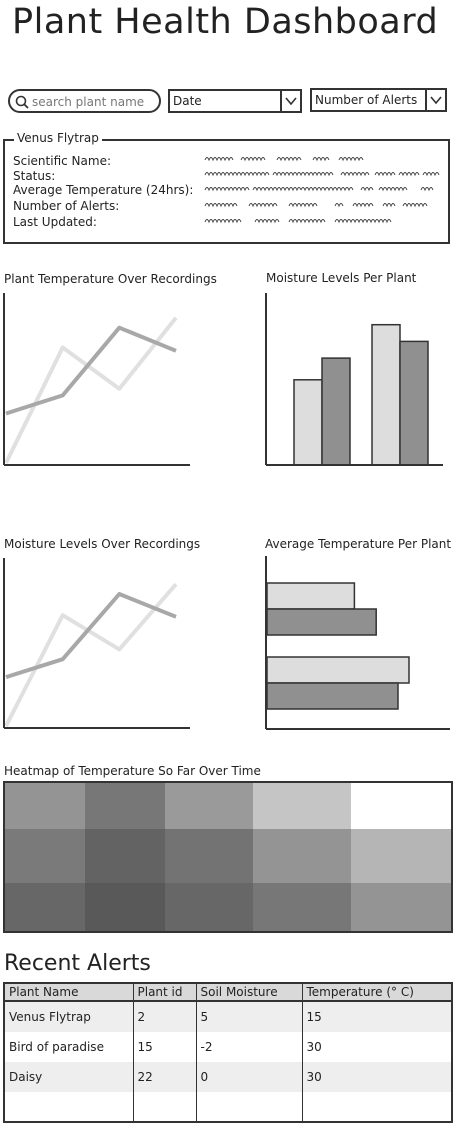 Image resolution: width=455 pixels, height=1126 pixels. Describe the element at coordinates (165, 1016) in the screenshot. I see `cell-plant-id: 2` at that location.